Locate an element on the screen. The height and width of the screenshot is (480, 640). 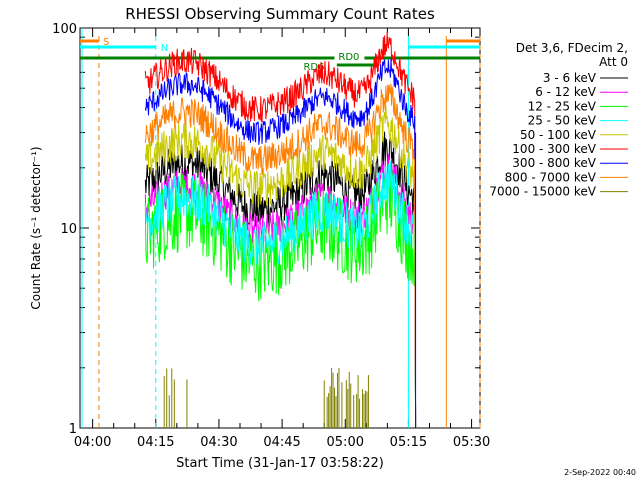
rd0-label-bg is located at coordinates (349, 56).